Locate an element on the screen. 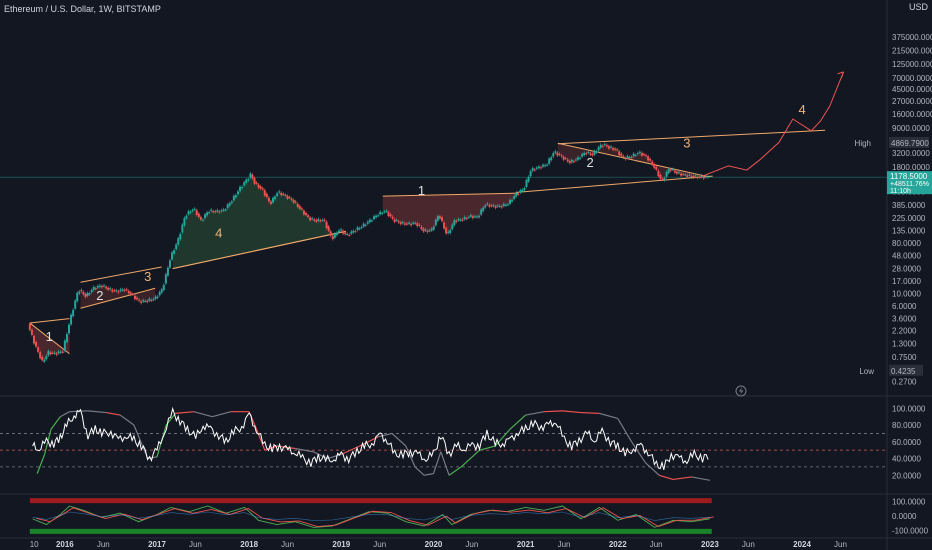 The image size is (932, 550). channel-line is located at coordinates (691, 137).